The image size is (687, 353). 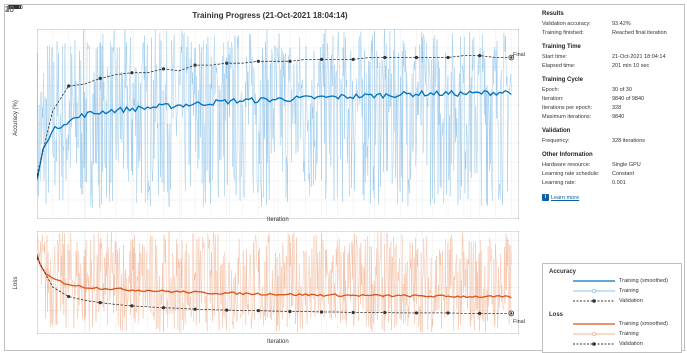 I want to click on acc-ytick-label: 0, so click(x=17, y=8).